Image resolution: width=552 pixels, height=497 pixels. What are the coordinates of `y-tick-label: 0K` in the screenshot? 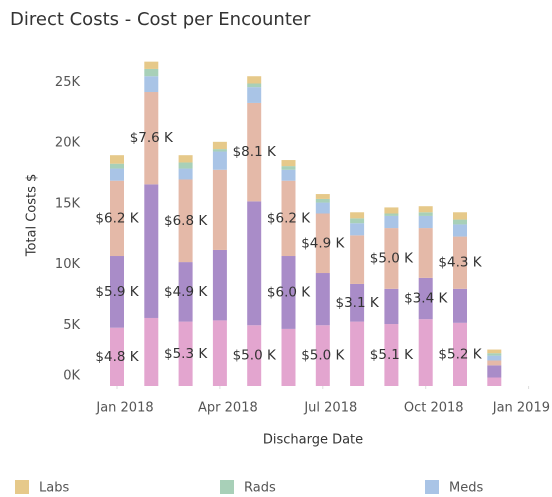 It's located at (71, 376).